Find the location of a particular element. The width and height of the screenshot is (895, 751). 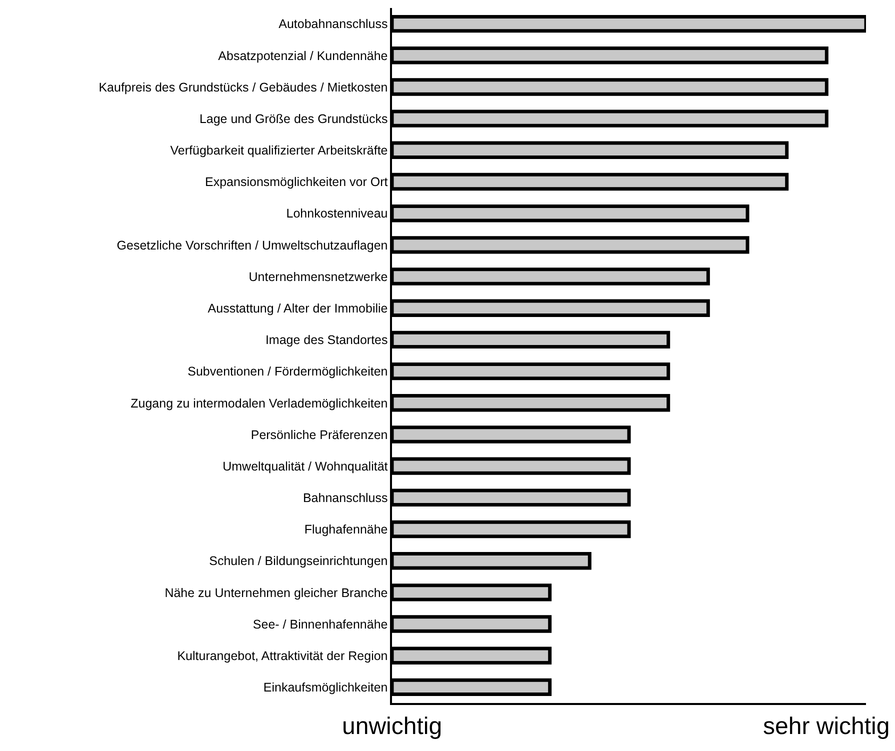

y-tick-label: Gesetzliche Vorschriften / Umweltschutzauflagen is located at coordinates (252, 245).